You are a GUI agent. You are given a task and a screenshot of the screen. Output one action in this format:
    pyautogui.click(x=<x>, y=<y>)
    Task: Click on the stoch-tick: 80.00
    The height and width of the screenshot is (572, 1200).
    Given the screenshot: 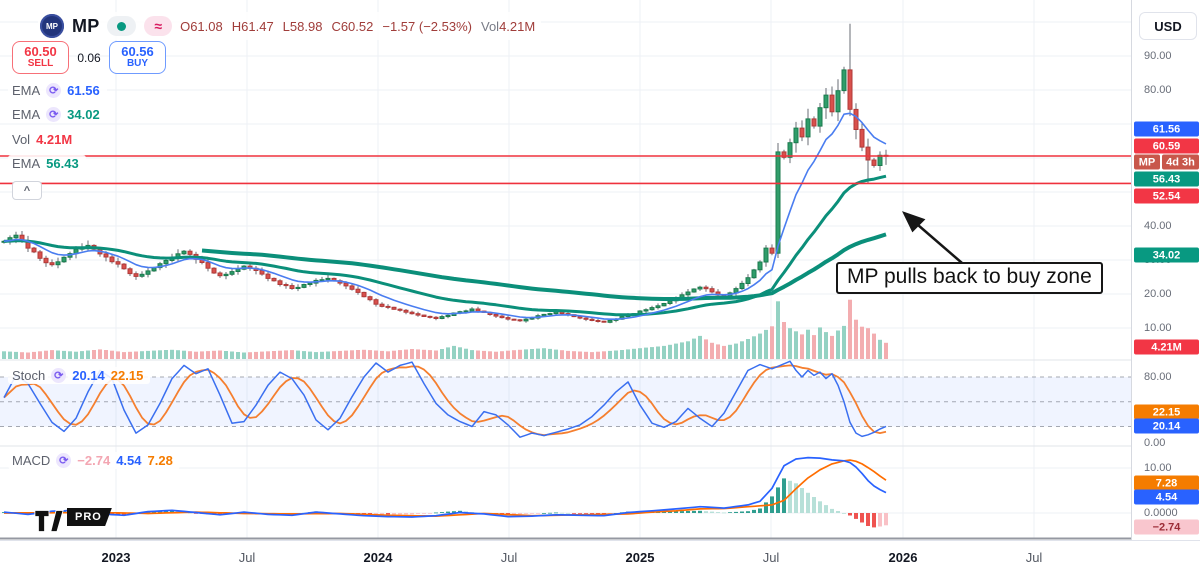 What is the action you would take?
    pyautogui.click(x=1158, y=377)
    